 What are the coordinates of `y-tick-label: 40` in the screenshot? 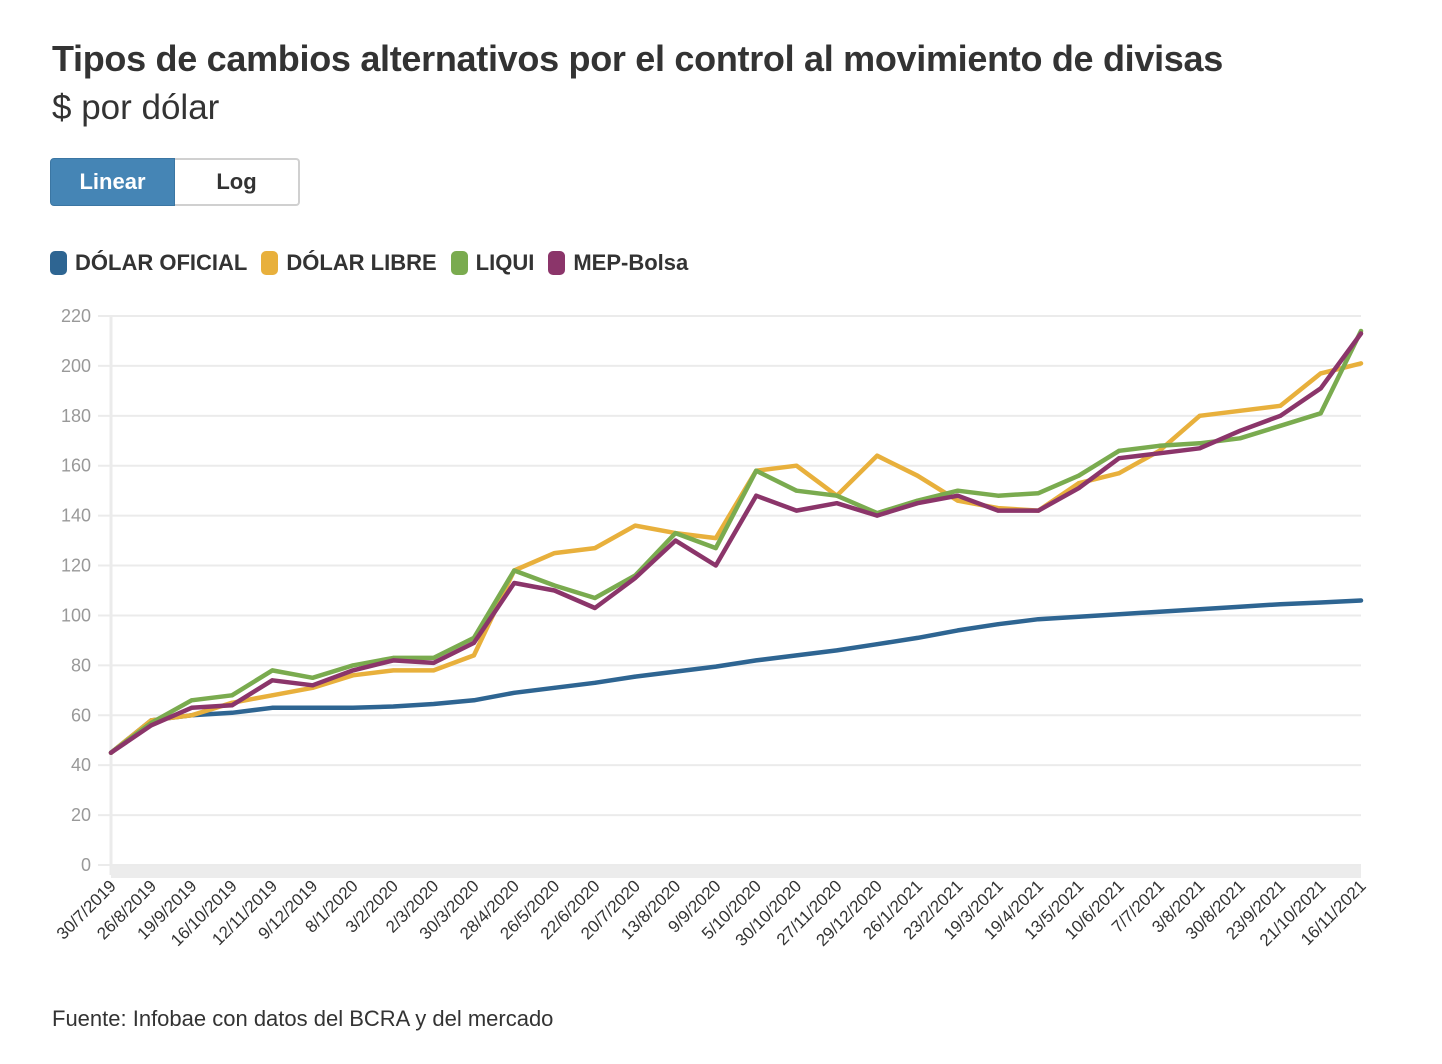 It's located at (81, 765).